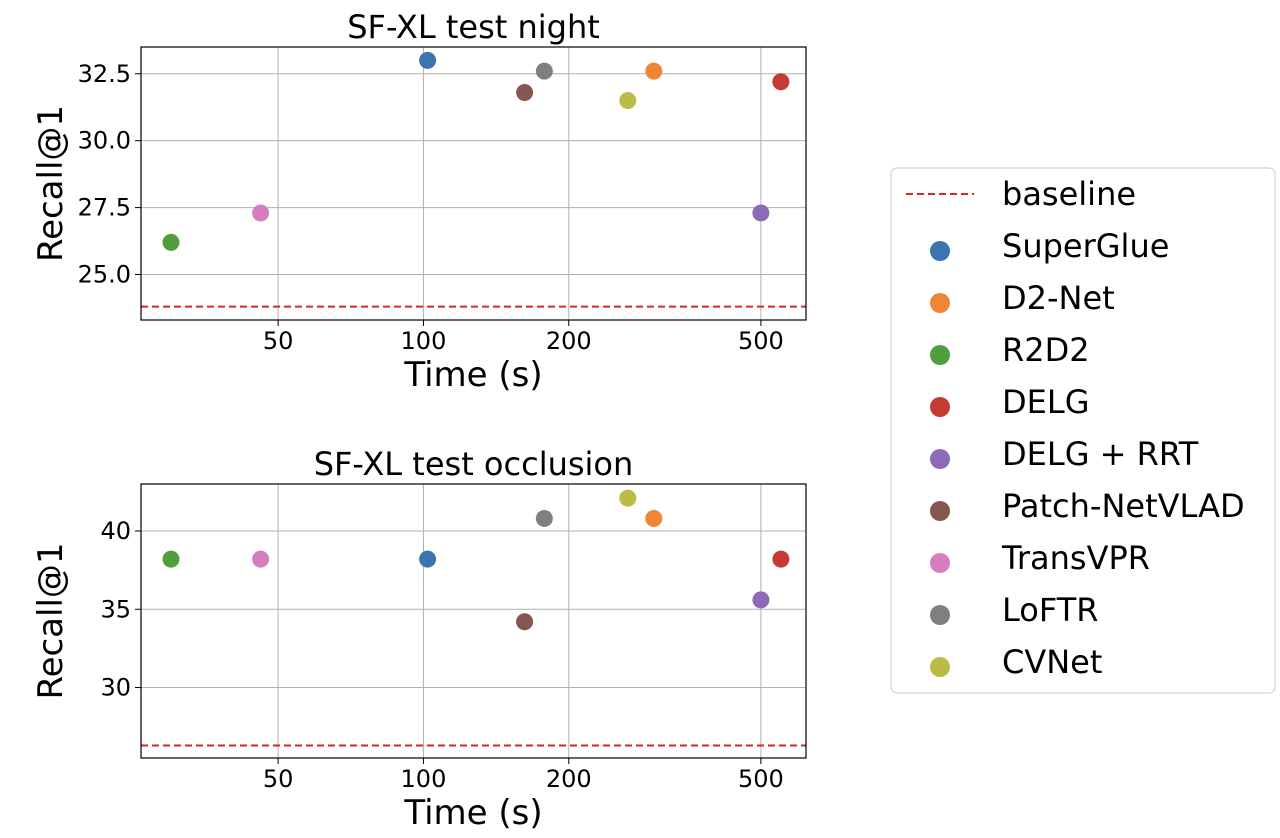  What do you see at coordinates (115, 688) in the screenshot?
I see `y-tick-label: 30` at bounding box center [115, 688].